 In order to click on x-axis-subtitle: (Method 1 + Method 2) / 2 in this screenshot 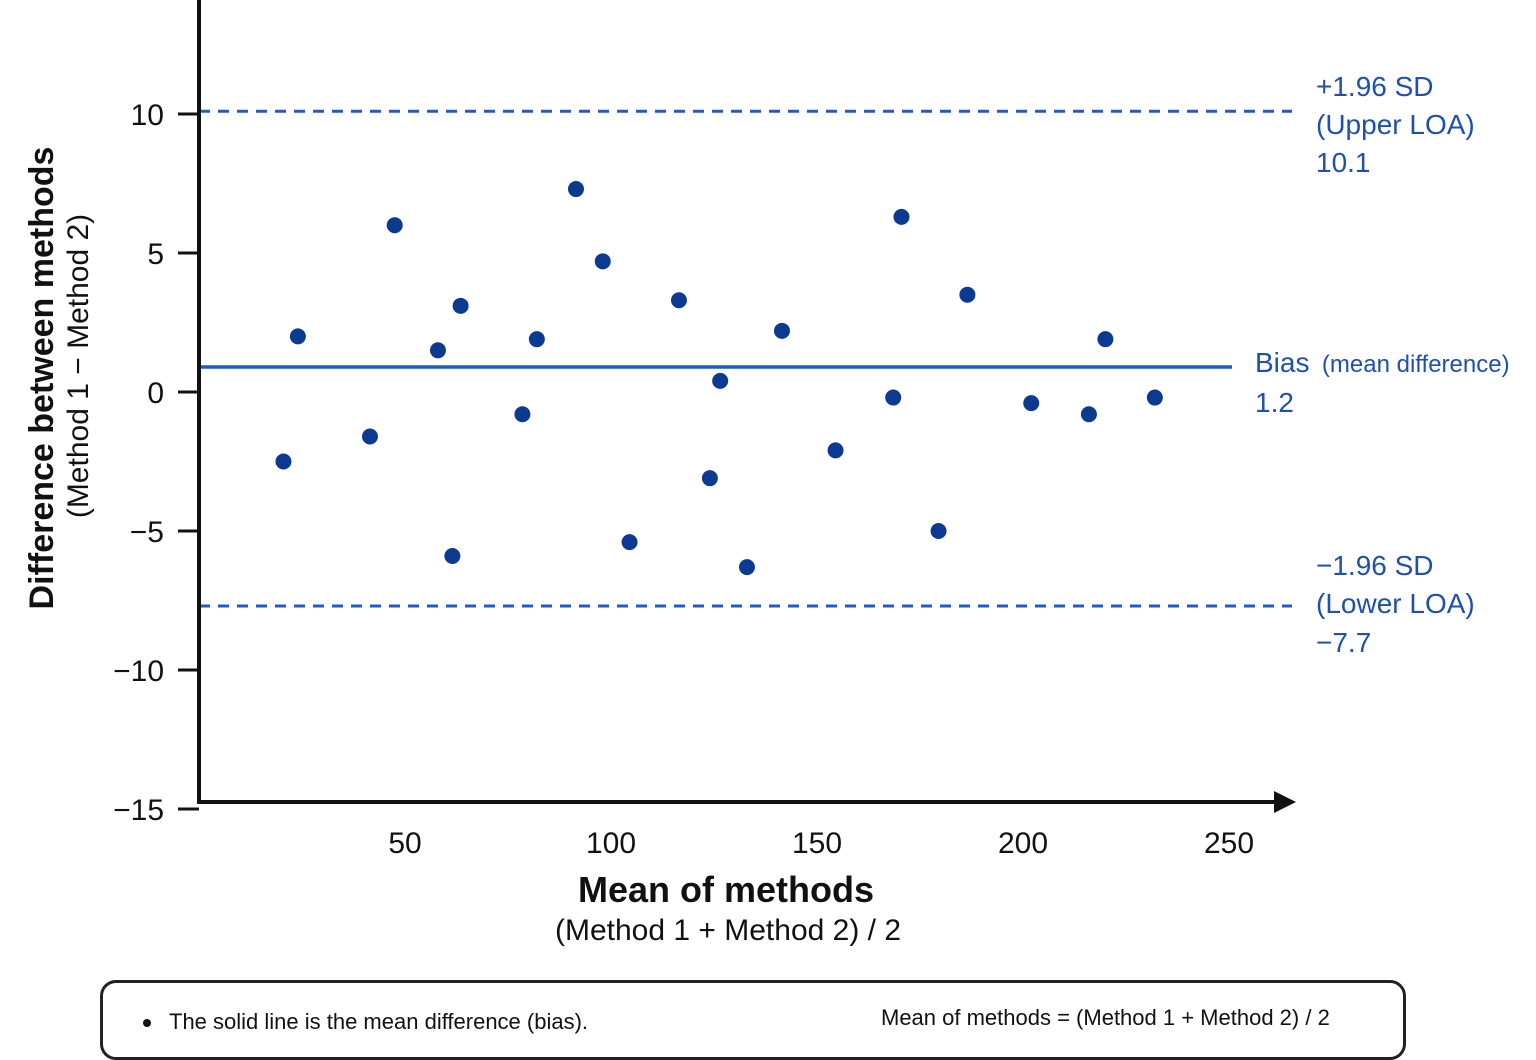, I will do `click(728, 930)`.